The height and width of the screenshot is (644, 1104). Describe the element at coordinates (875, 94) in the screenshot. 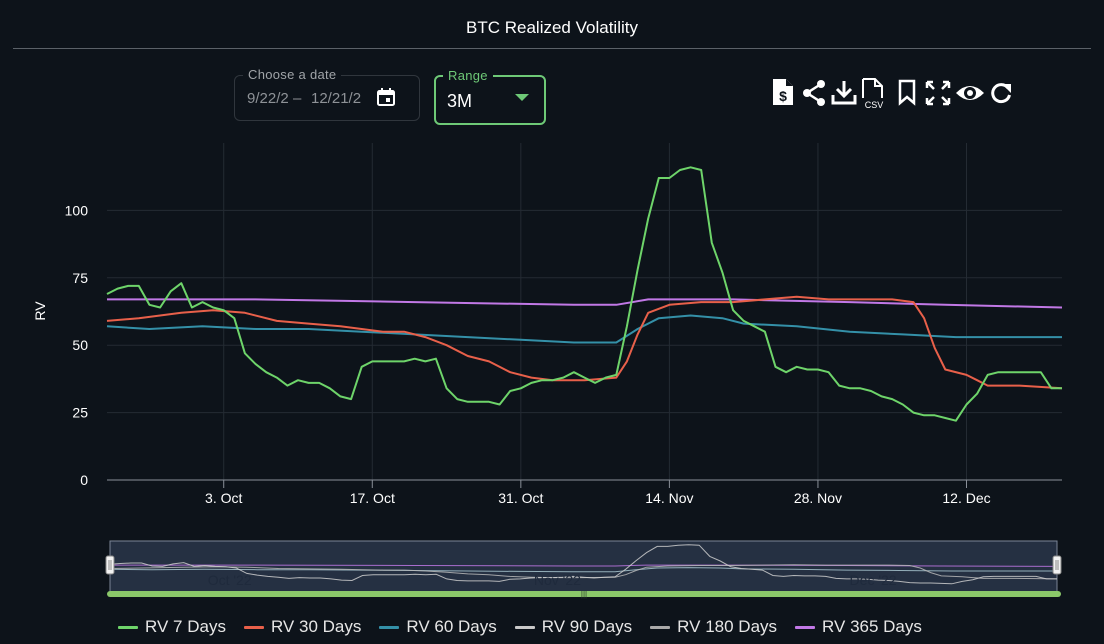

I see `csv-file-icon: CSV` at that location.